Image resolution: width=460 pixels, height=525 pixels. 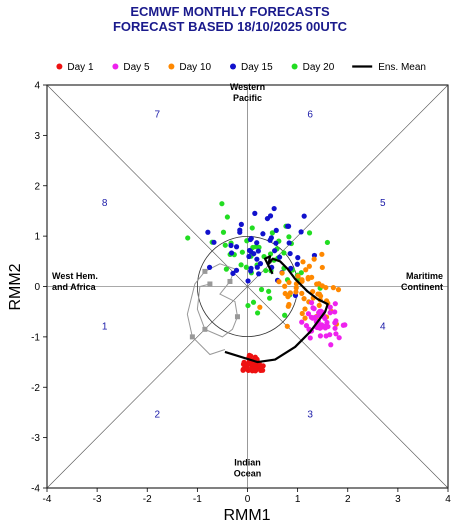 I want to click on chart-title: ECMWF MONTHLY FORECASTS, so click(x=230, y=11).